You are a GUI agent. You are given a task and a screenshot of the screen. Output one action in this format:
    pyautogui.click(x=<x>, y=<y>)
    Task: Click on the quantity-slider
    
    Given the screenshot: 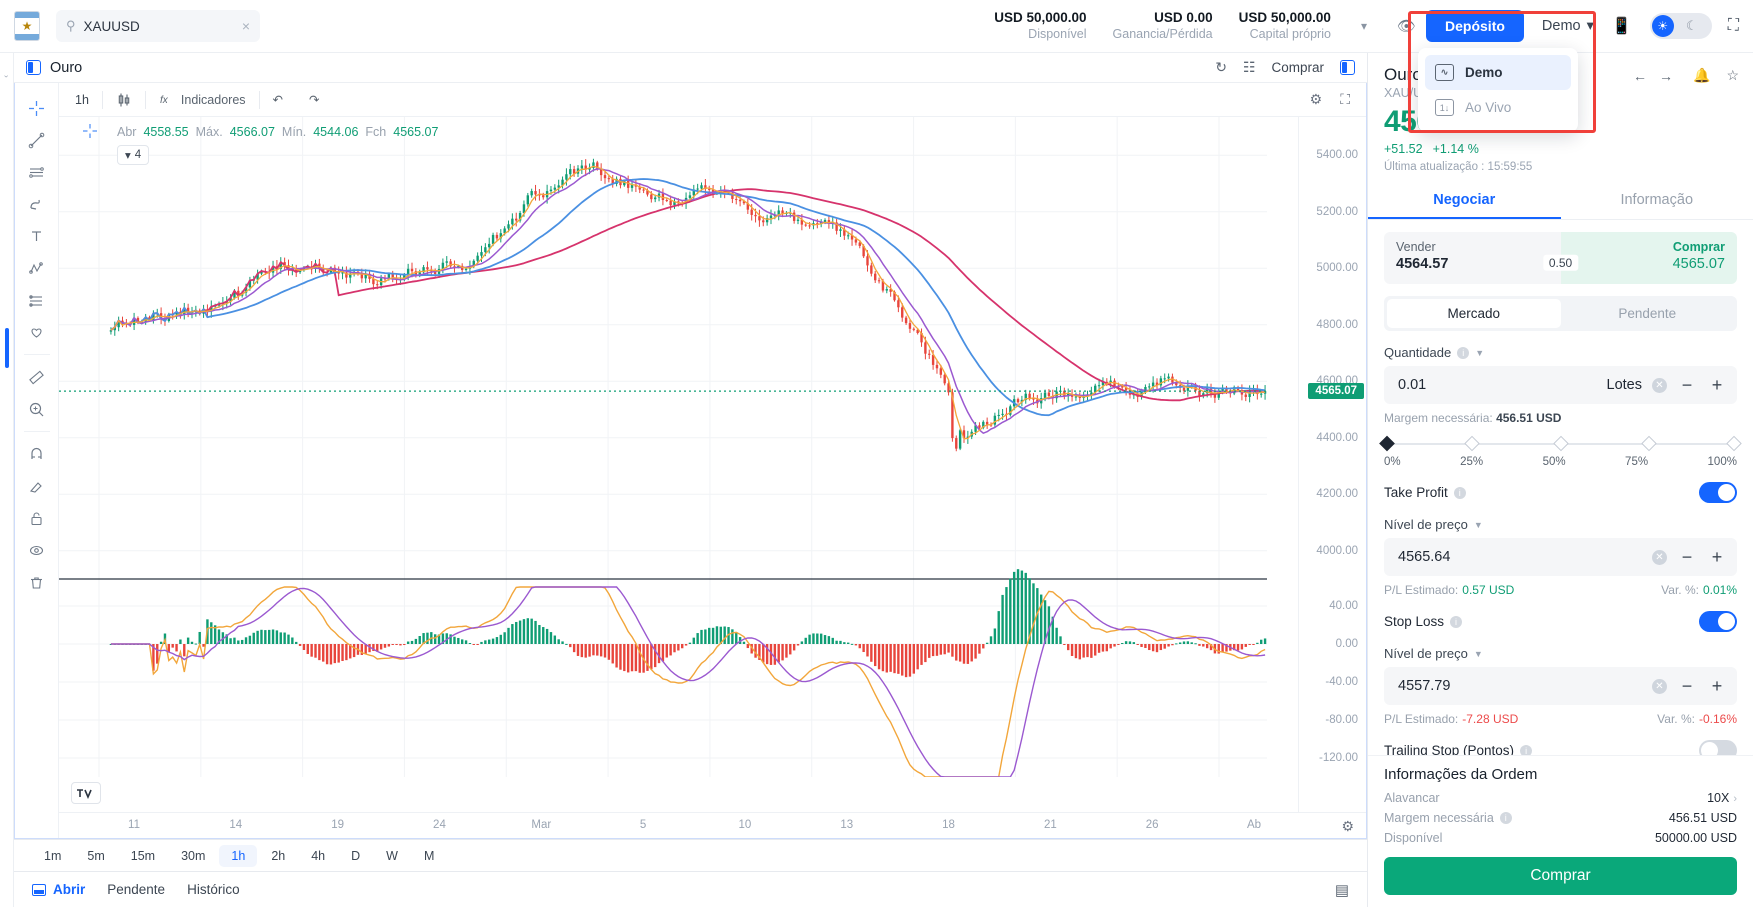 What is the action you would take?
    pyautogui.click(x=1560, y=443)
    